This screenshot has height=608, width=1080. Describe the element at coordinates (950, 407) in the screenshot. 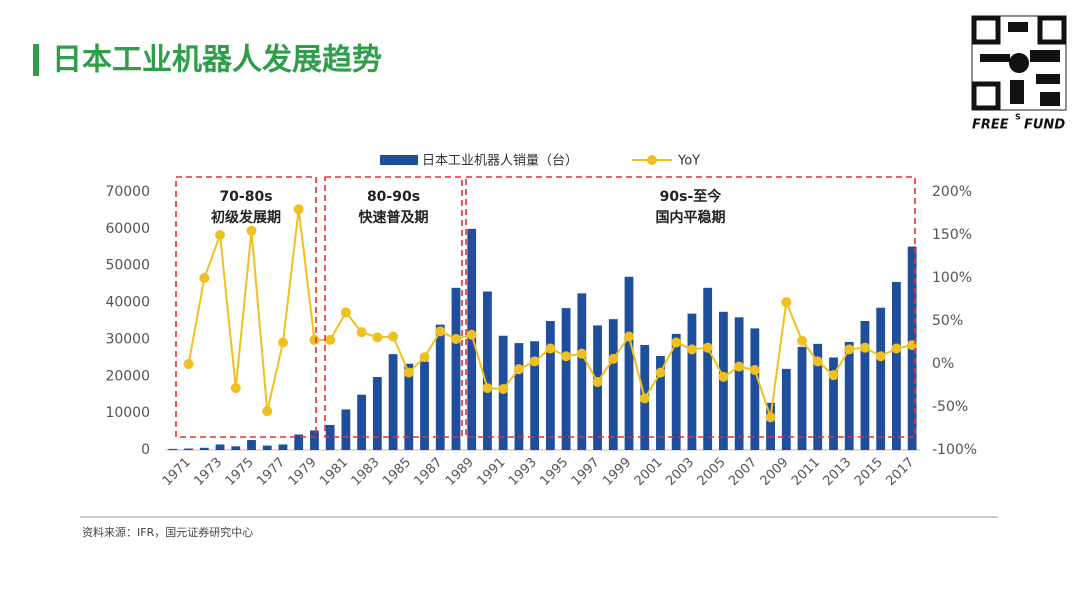

I see `y2-tick-label: -50%` at that location.